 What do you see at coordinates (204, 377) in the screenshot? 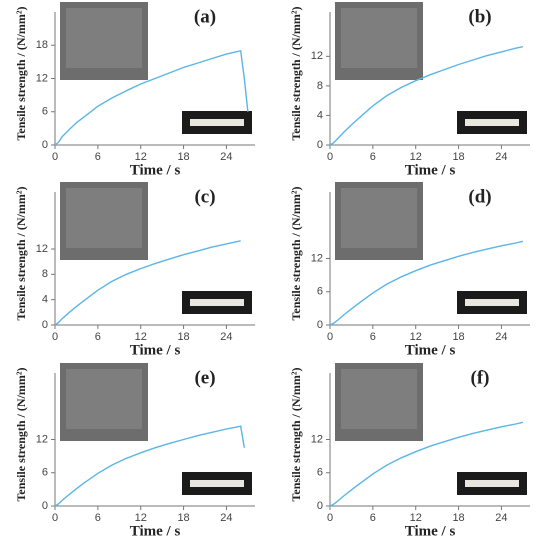
I see `panel-label: (e)` at bounding box center [204, 377].